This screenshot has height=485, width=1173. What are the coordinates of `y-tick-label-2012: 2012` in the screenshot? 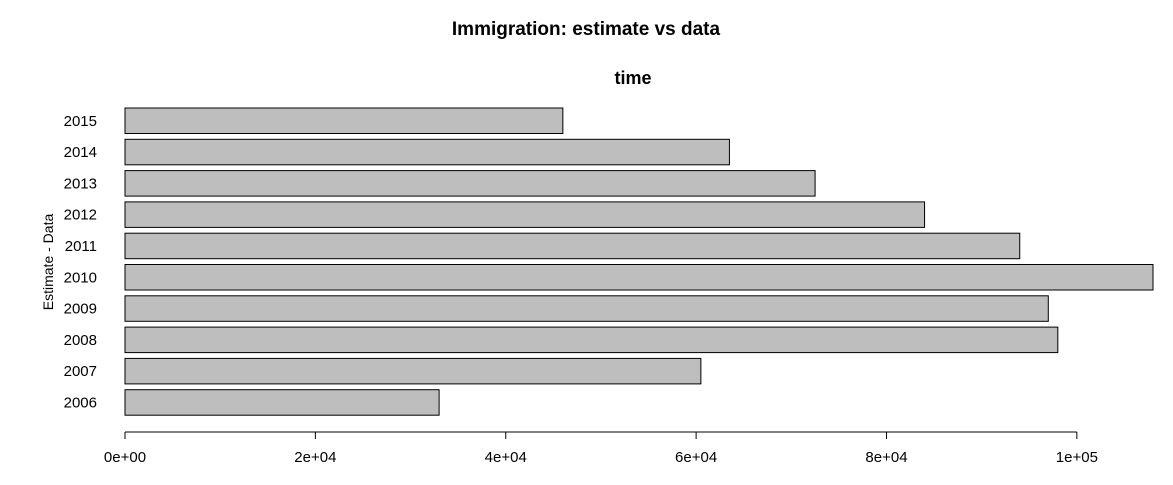 It's located at (80, 215).